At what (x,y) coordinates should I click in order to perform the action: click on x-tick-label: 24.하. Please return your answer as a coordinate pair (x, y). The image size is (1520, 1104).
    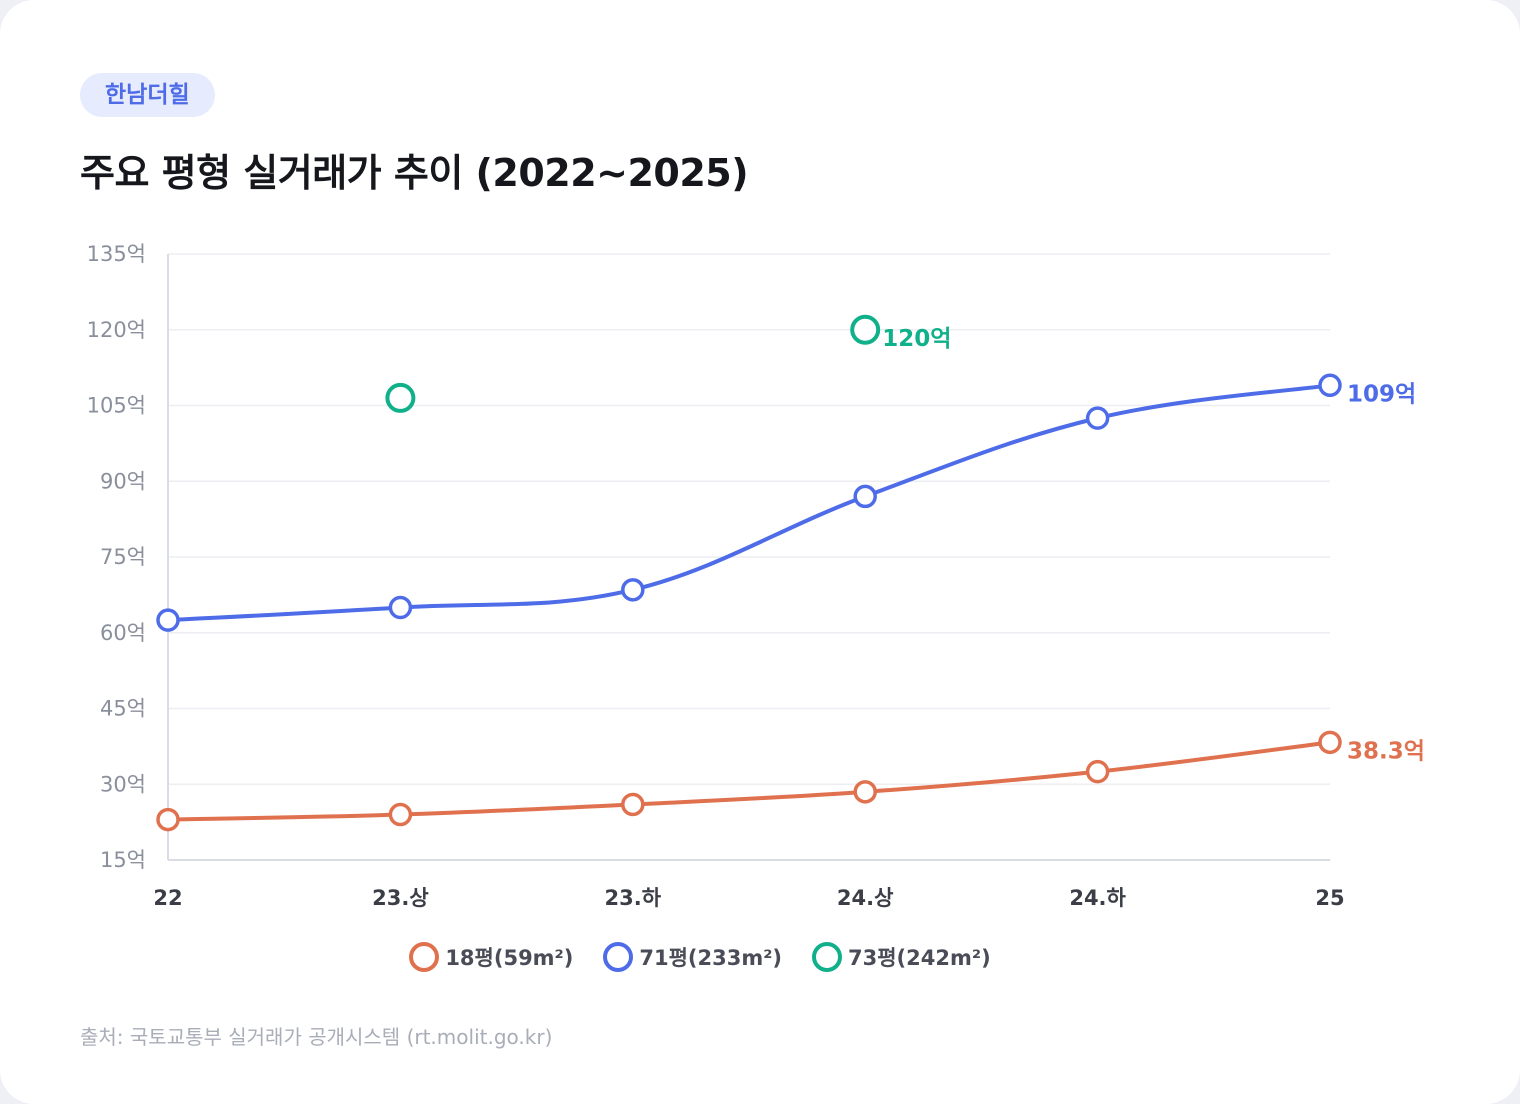
    Looking at the image, I should click on (1097, 898).